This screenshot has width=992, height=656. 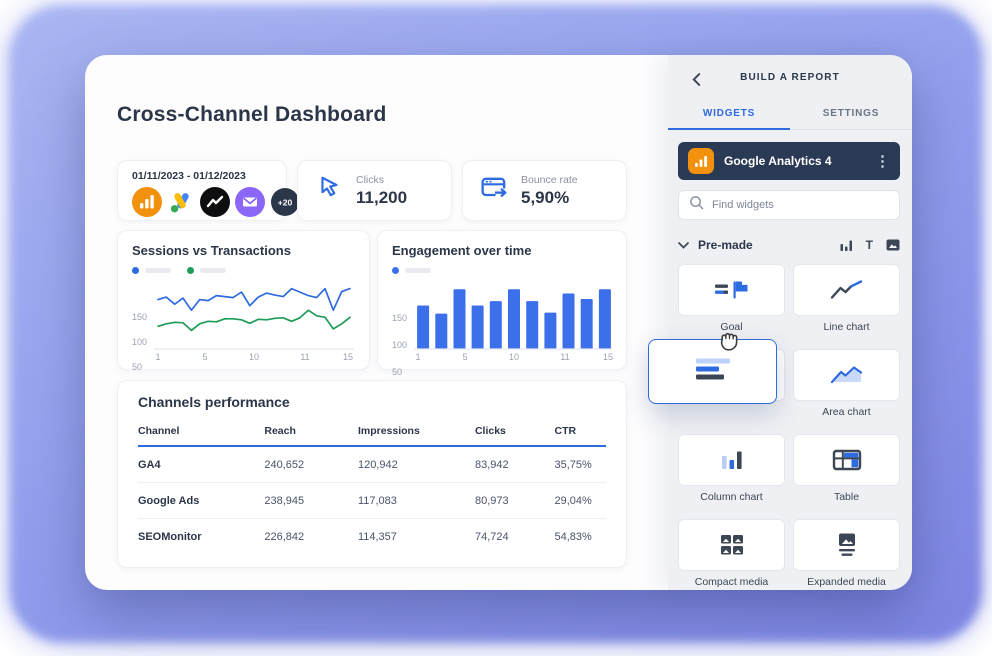 I want to click on table-cell: 54,83%, so click(x=573, y=537).